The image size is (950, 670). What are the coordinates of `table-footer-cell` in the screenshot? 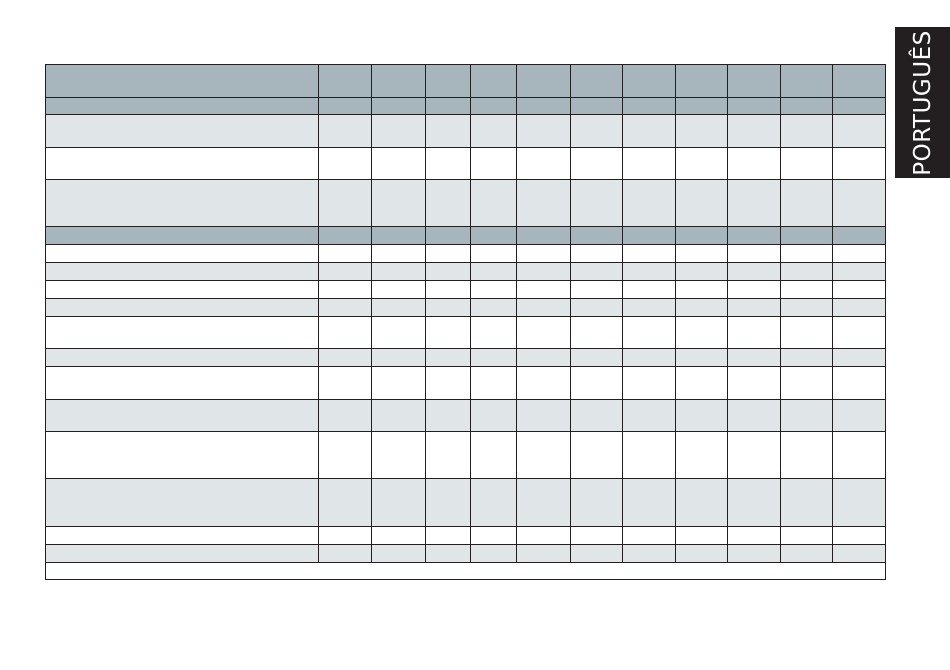 It's located at (465, 571).